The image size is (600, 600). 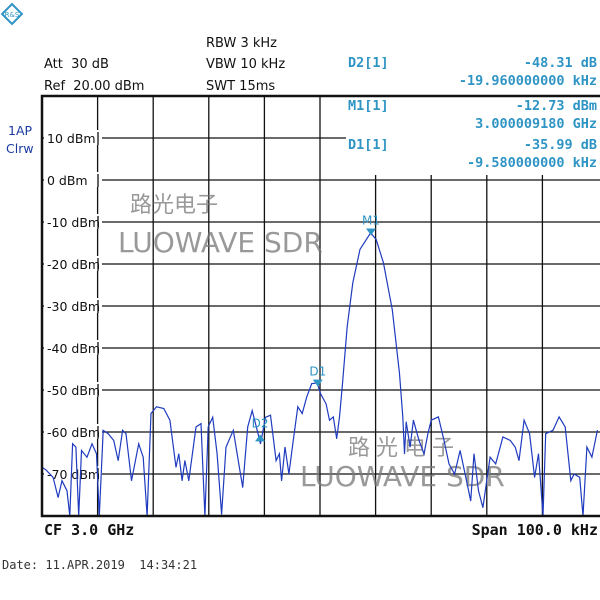 I want to click on y-tick-label: -40 dBm, so click(x=73, y=348).